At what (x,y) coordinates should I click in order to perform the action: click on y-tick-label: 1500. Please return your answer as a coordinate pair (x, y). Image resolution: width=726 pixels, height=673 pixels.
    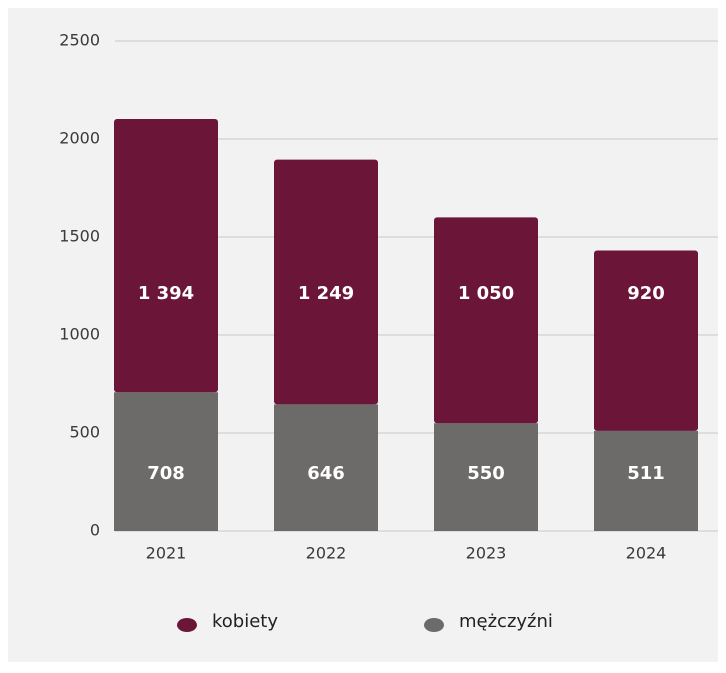
    Looking at the image, I should click on (79, 236).